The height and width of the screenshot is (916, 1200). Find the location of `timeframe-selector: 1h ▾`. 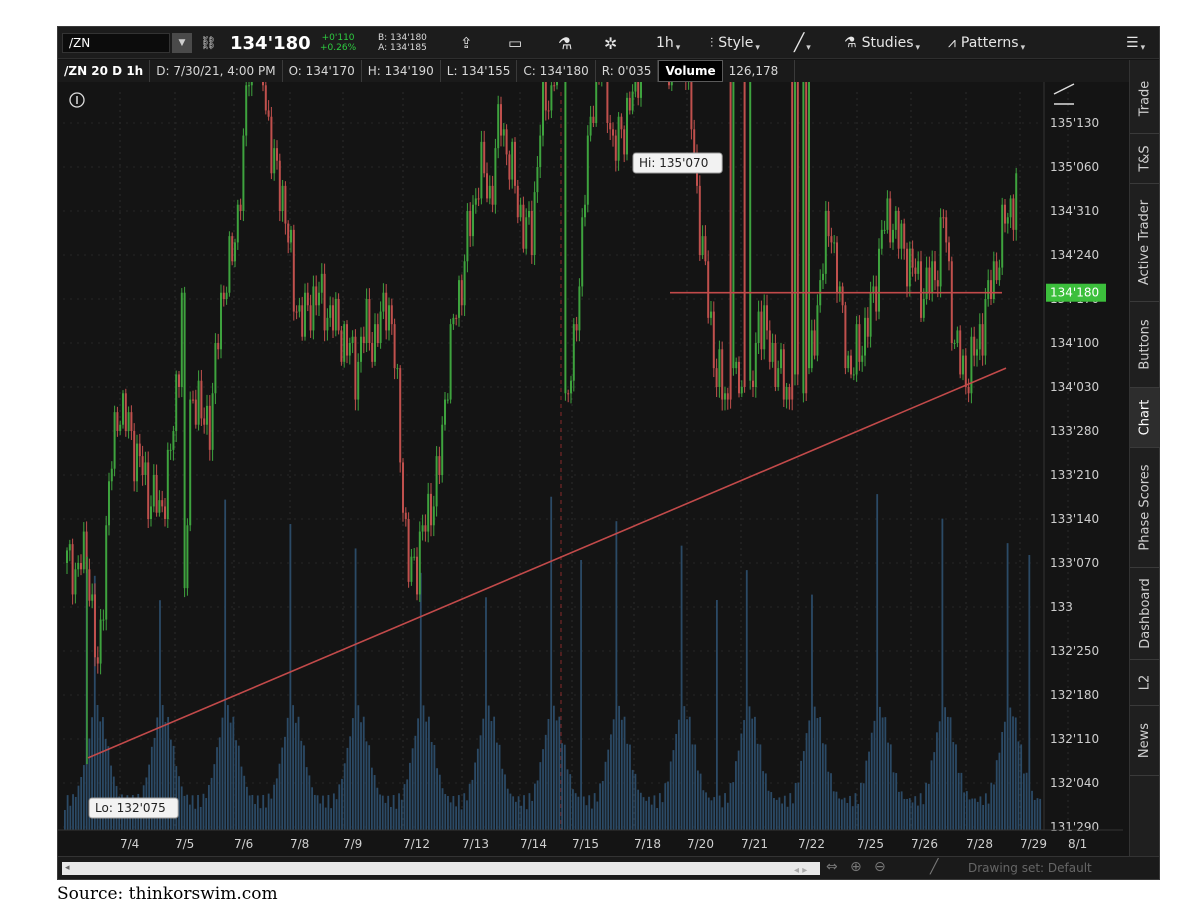

timeframe-selector: 1h ▾ is located at coordinates (668, 43).